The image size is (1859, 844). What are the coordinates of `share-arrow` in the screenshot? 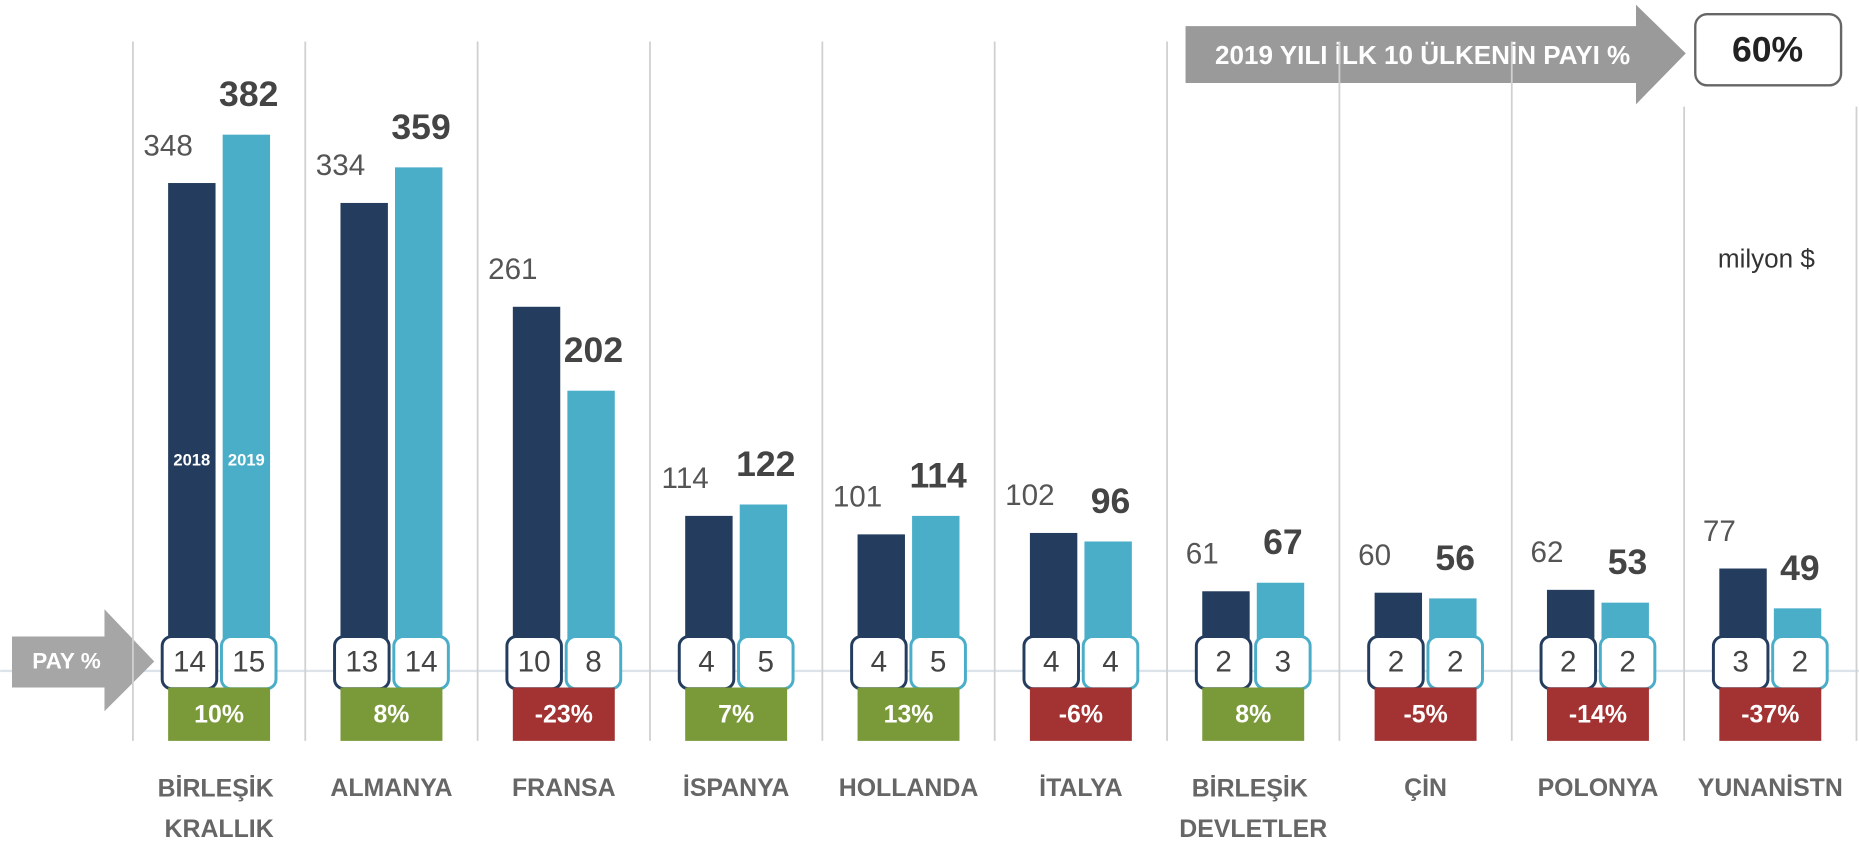 It's located at (83, 660).